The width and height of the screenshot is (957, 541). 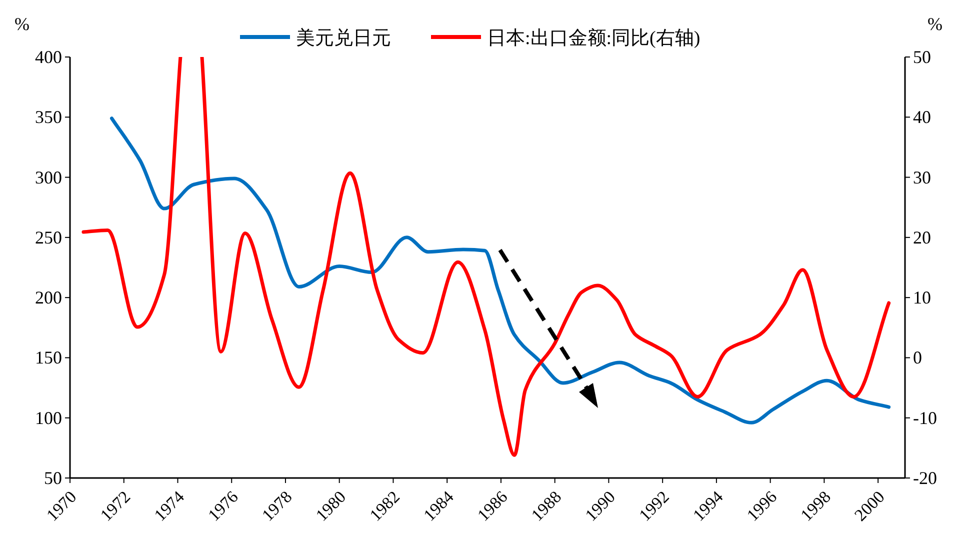 What do you see at coordinates (48, 298) in the screenshot?
I see `y-tick-label: 200` at bounding box center [48, 298].